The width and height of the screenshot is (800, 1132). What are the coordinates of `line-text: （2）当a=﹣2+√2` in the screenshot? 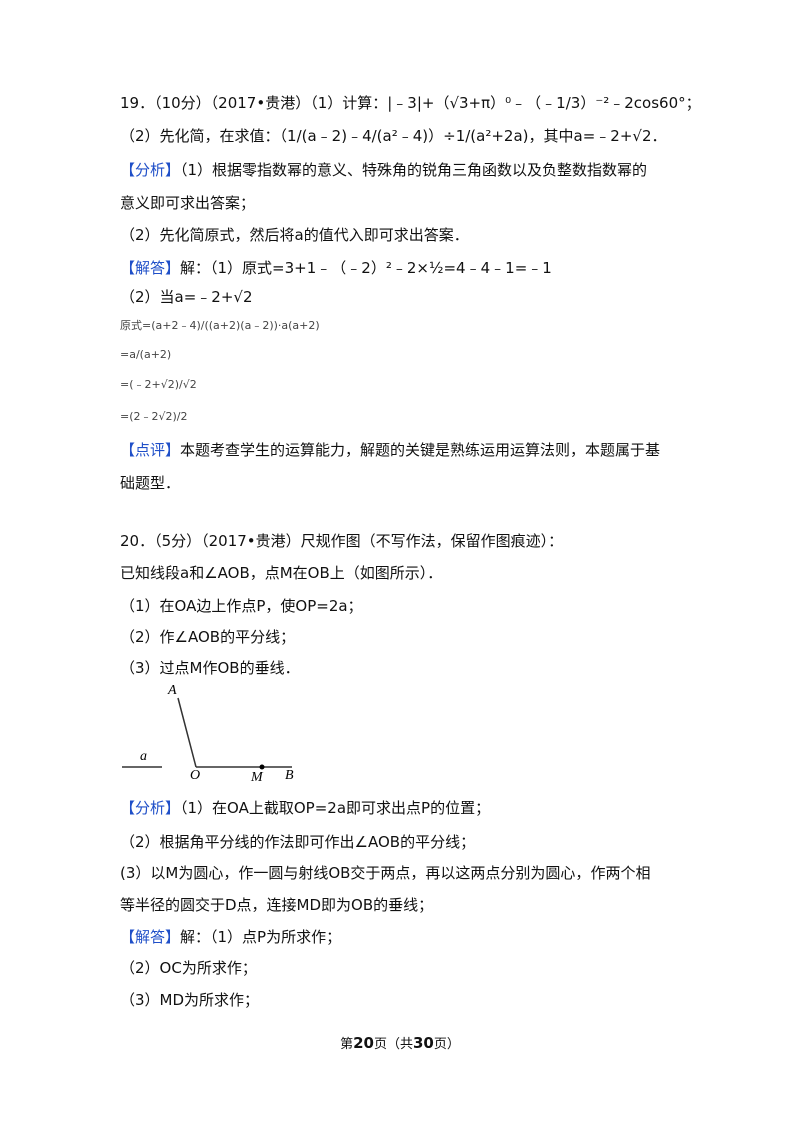 It's located at (186, 297).